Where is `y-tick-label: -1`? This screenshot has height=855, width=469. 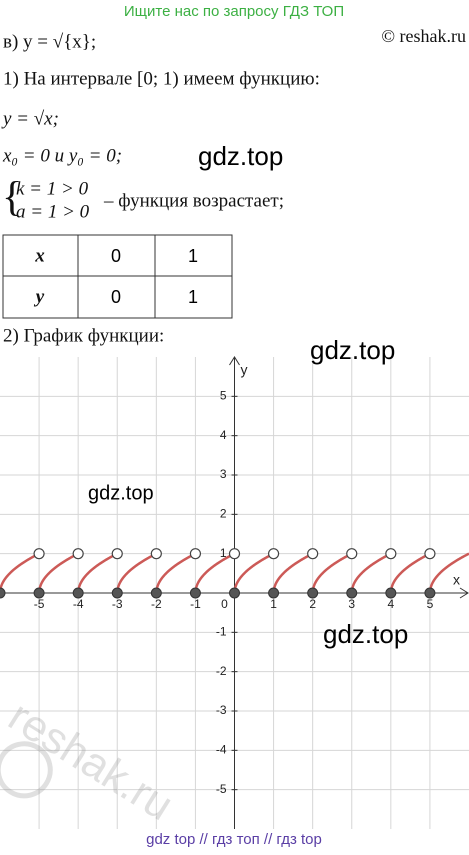 y-tick-label: -1 is located at coordinates (221, 632).